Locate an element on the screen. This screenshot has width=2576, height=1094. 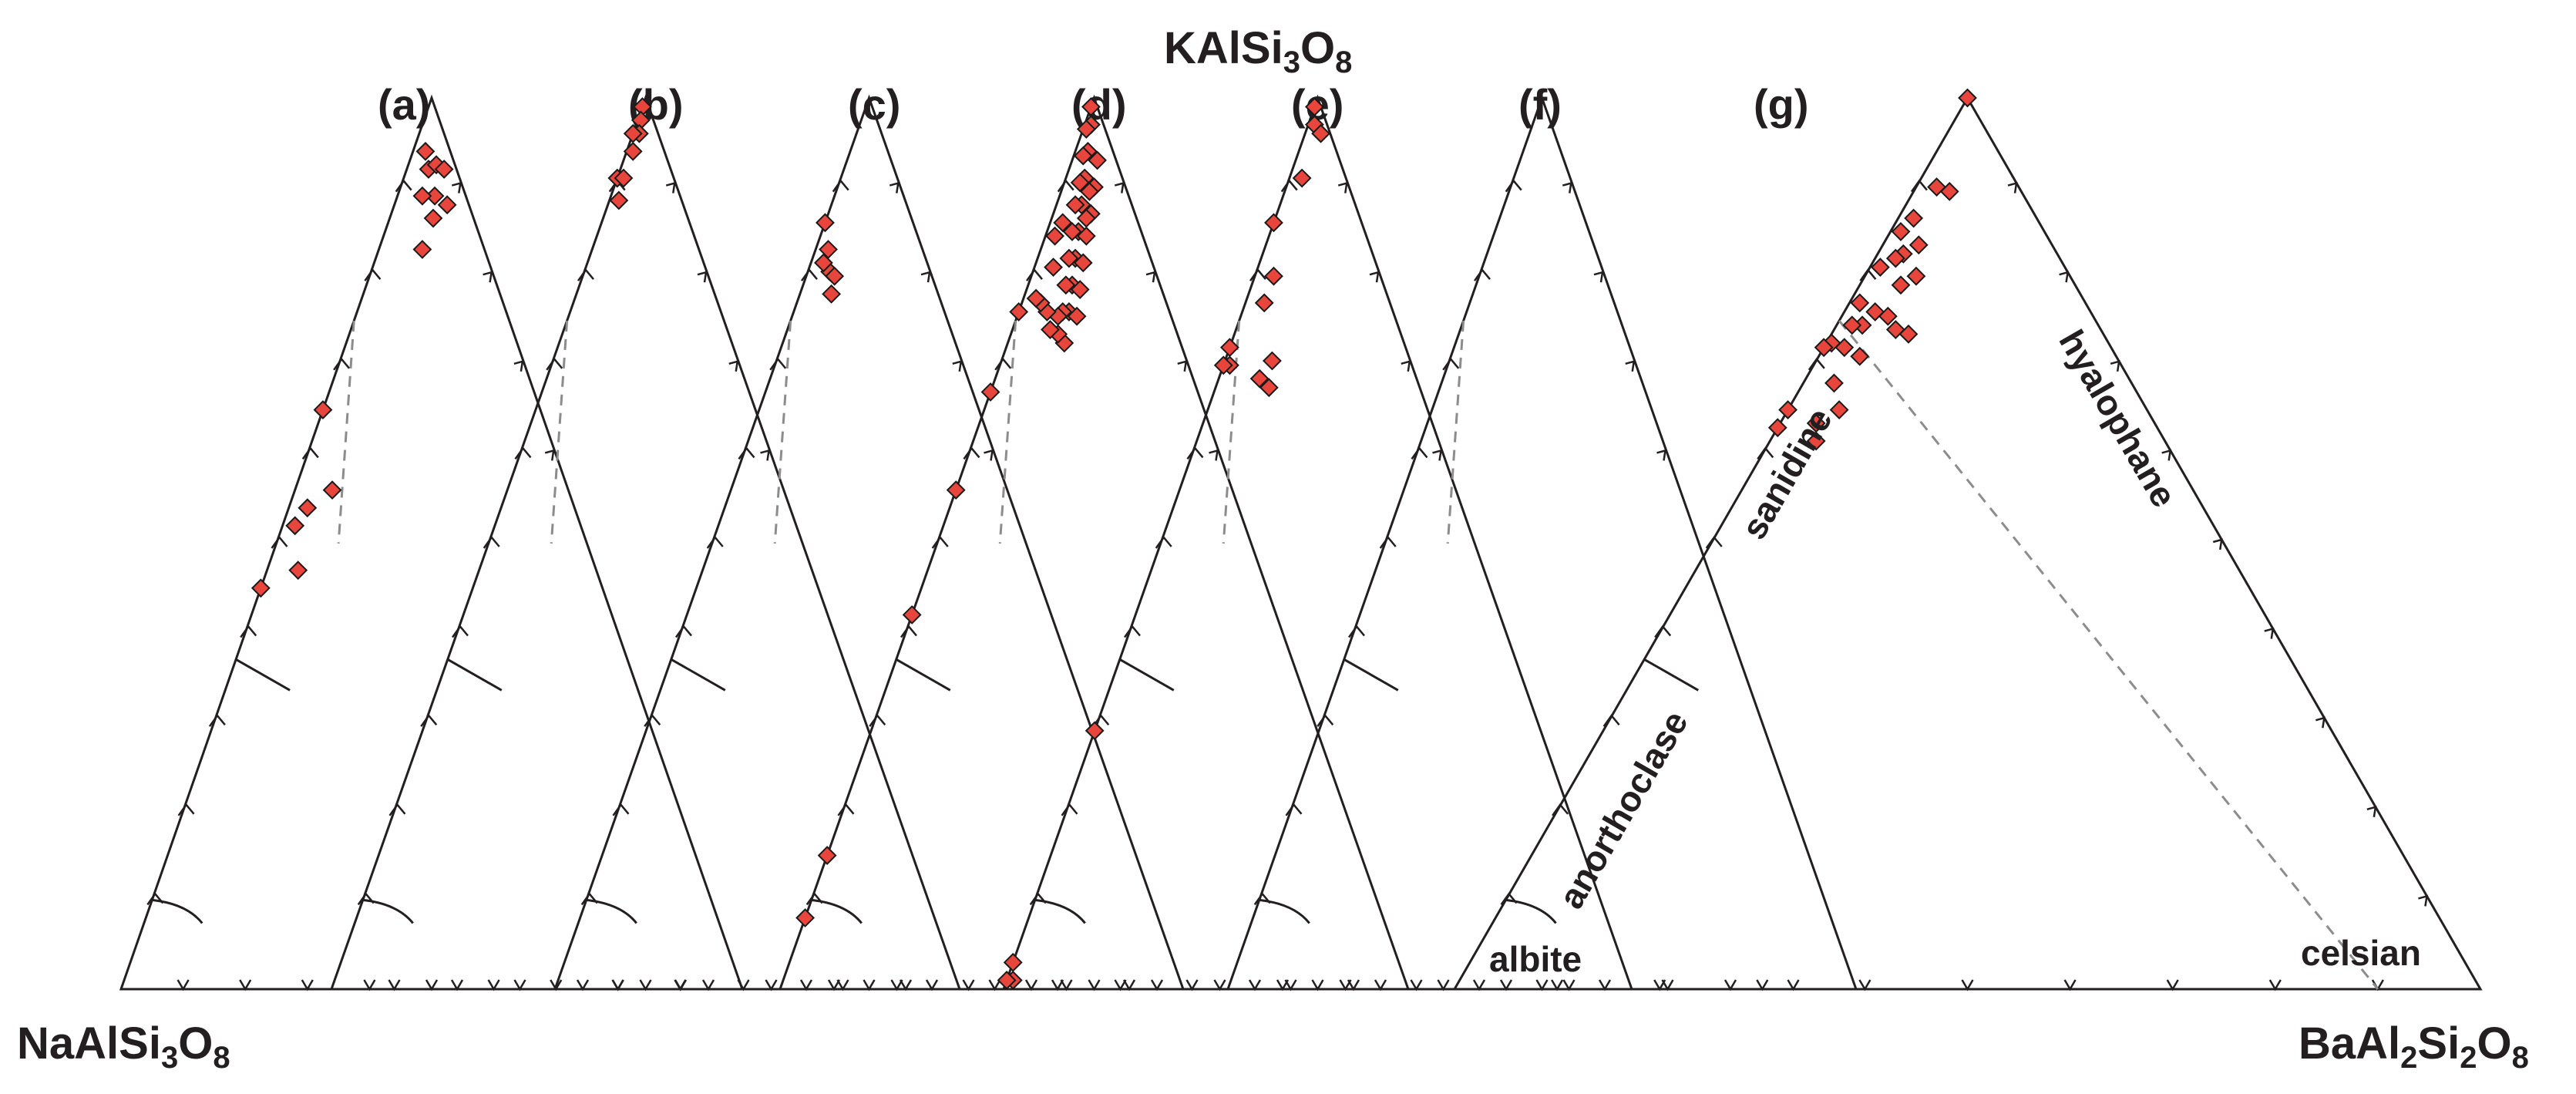
panel-label: (d) is located at coordinates (1099, 104).